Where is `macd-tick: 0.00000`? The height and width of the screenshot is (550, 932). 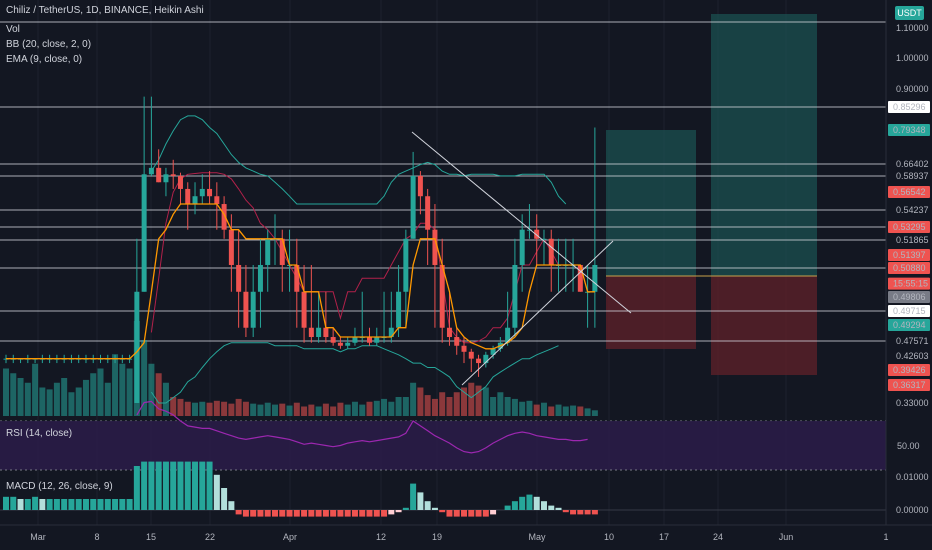 macd-tick: 0.00000 is located at coordinates (912, 510).